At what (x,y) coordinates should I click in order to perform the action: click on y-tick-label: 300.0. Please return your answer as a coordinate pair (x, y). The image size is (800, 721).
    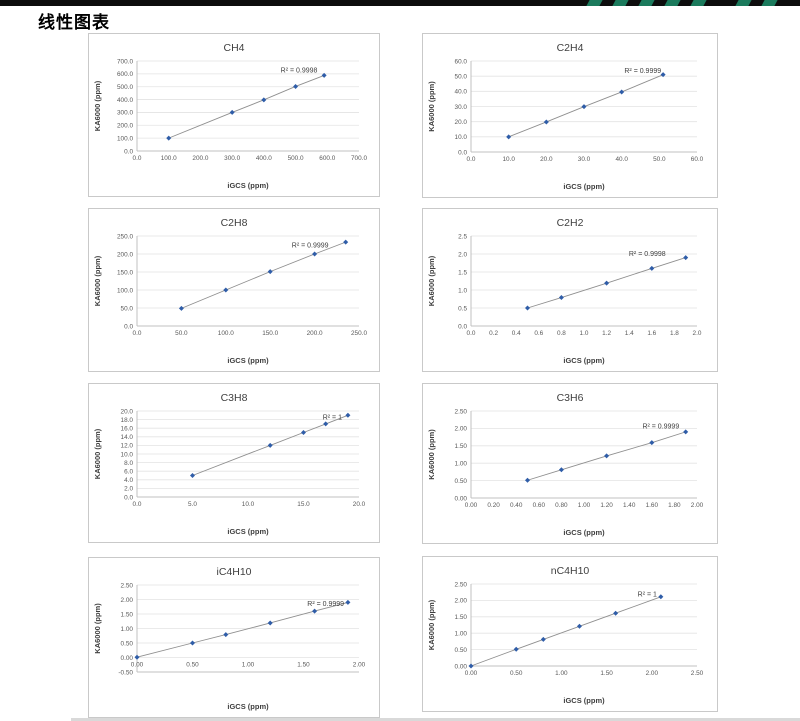
    Looking at the image, I should click on (125, 113).